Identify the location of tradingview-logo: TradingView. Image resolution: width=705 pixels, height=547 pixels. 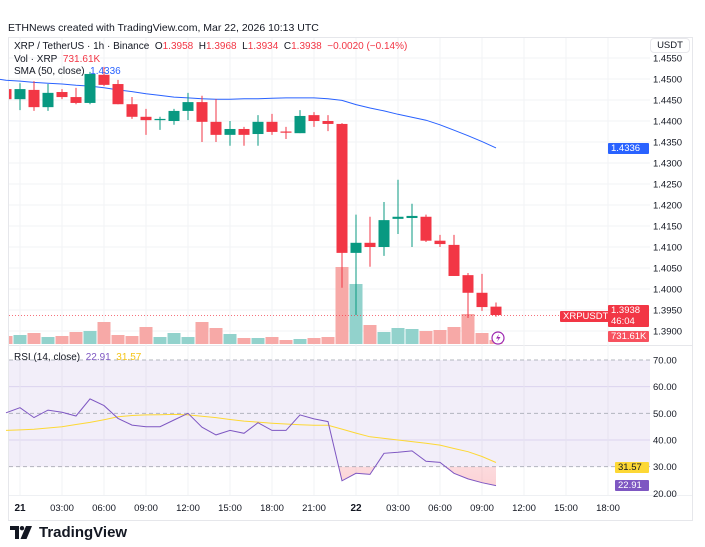
(68, 532).